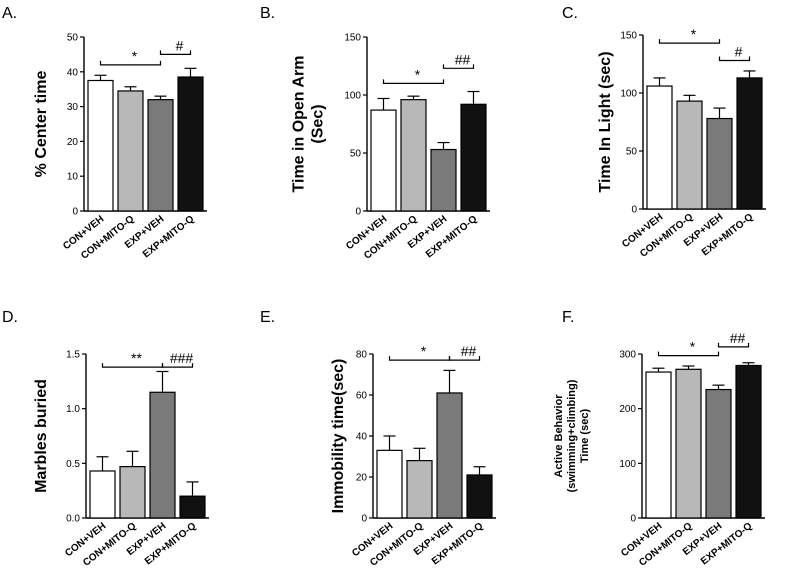 The image size is (789, 588). What do you see at coordinates (73, 177) in the screenshot?
I see `y-tick-label: 10` at bounding box center [73, 177].